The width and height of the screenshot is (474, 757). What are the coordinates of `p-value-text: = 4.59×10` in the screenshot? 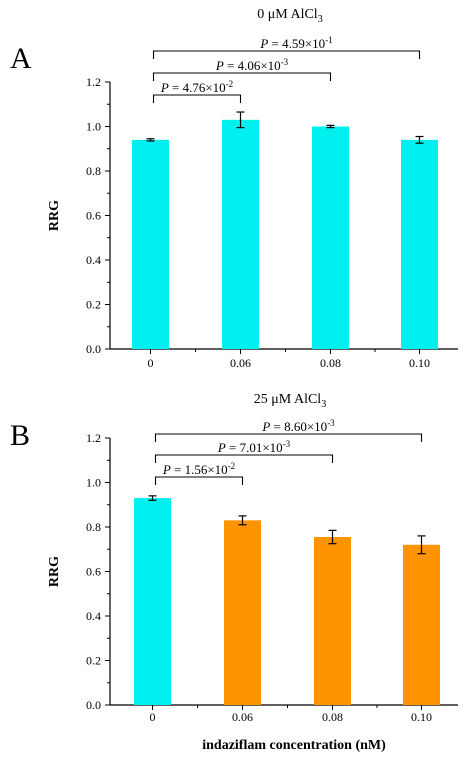 It's located at (296, 43).